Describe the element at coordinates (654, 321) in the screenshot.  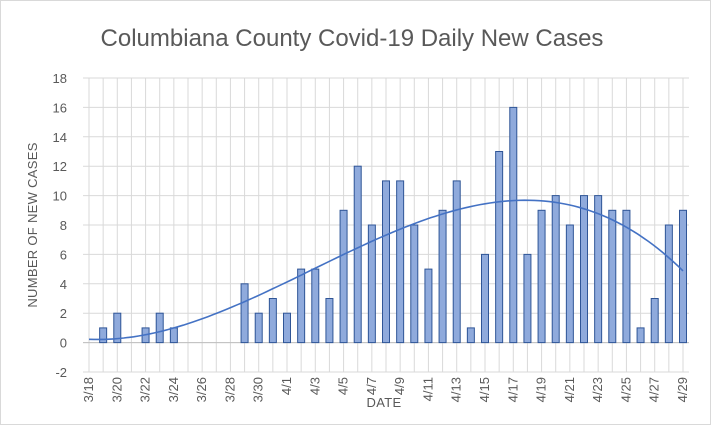
I see `bar-4/27` at that location.